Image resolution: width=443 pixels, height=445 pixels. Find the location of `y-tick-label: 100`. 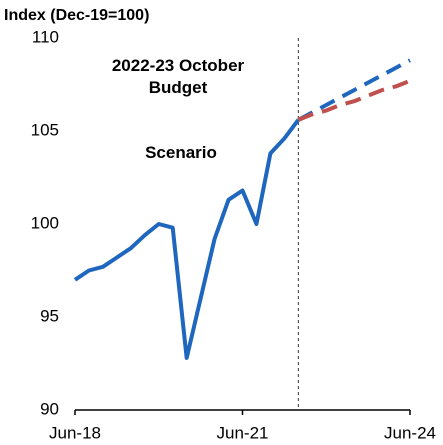

y-tick-label: 100 is located at coordinates (45, 222).